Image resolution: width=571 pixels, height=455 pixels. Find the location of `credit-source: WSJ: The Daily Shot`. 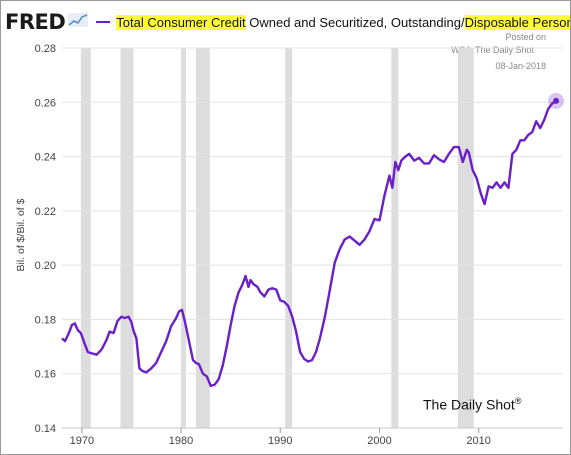

credit-source: WSJ: The Daily Shot is located at coordinates (492, 50).